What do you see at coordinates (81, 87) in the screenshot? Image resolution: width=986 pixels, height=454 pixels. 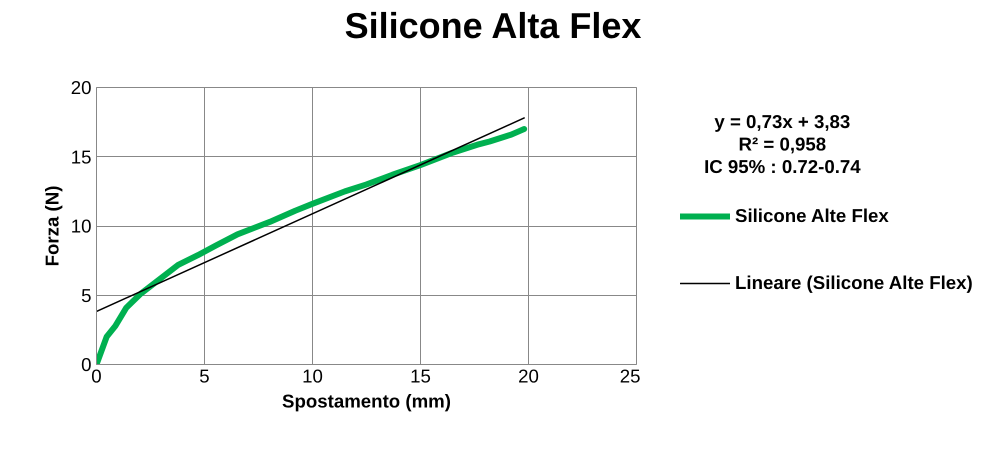 I see `y-tick-label: 20` at bounding box center [81, 87].